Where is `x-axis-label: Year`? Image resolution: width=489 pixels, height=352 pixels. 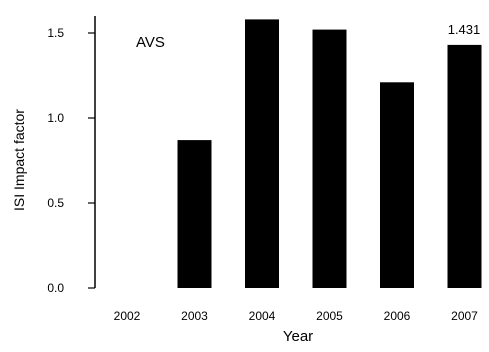
x-axis-label: Year is located at coordinates (298, 336).